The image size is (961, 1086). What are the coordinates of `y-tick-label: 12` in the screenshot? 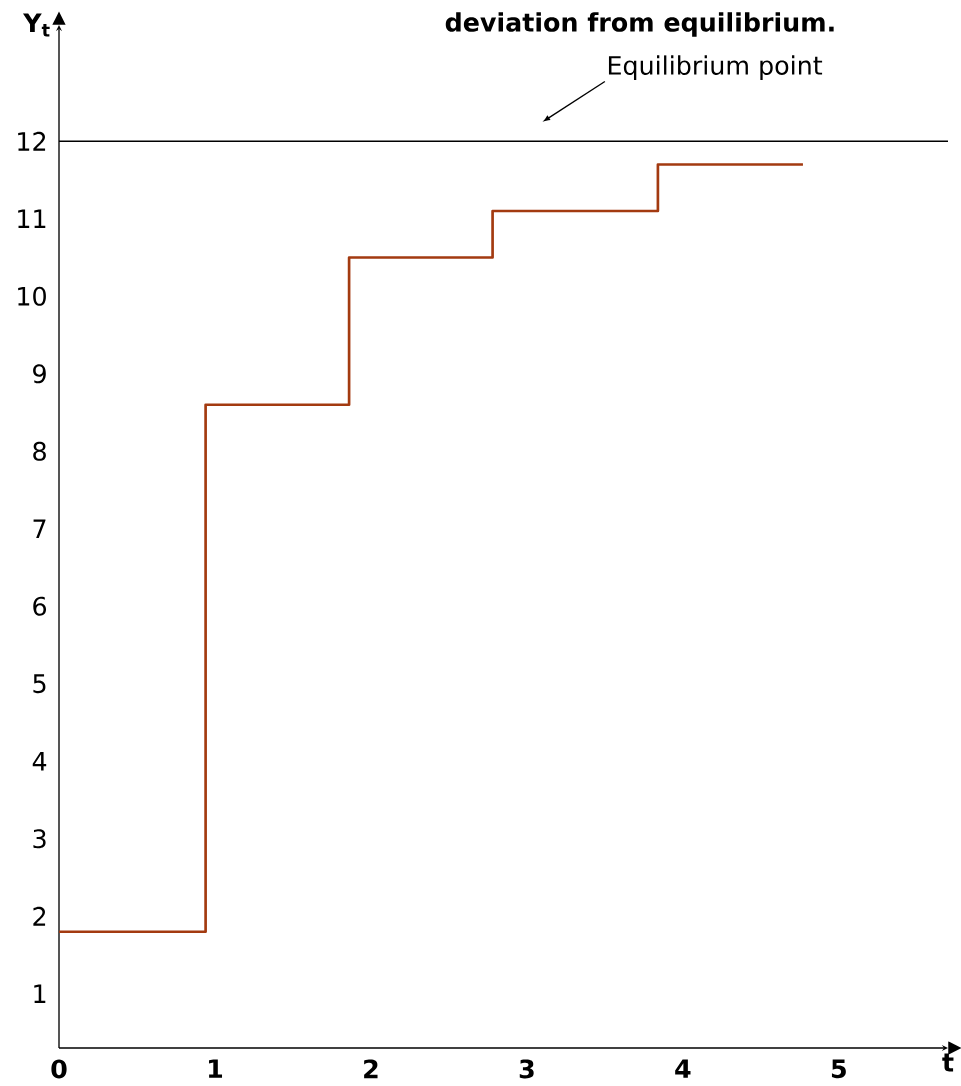 It's located at (32, 141).